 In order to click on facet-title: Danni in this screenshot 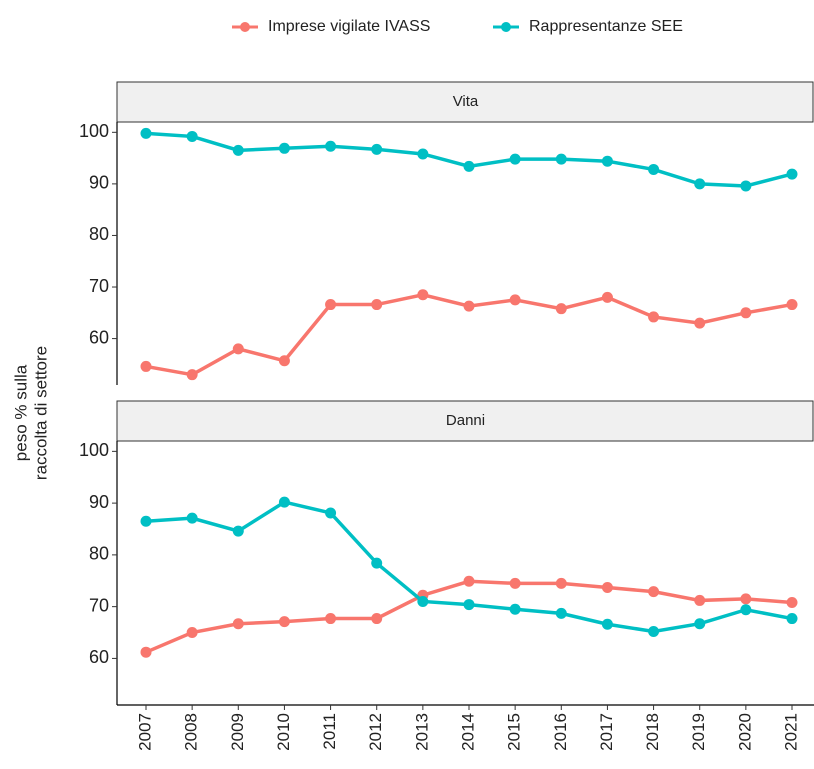, I will do `click(465, 420)`.